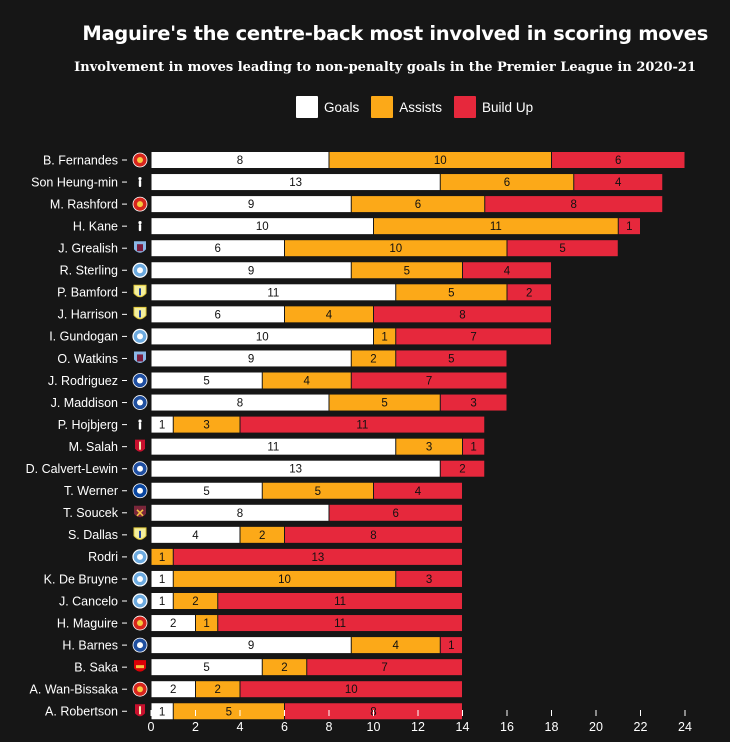  What do you see at coordinates (140, 491) in the screenshot?
I see `chelsea-badge-icon` at bounding box center [140, 491].